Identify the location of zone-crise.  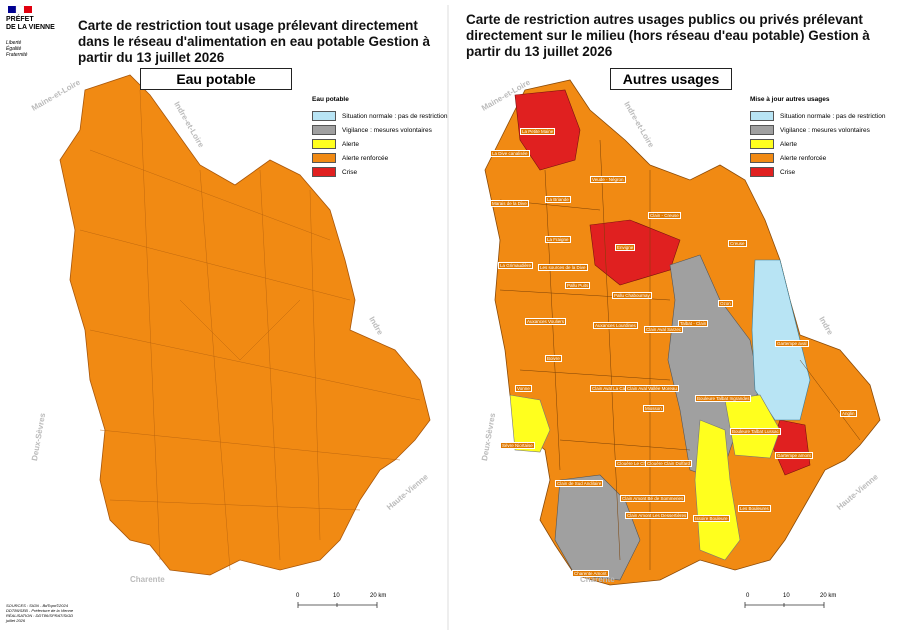
(635, 252).